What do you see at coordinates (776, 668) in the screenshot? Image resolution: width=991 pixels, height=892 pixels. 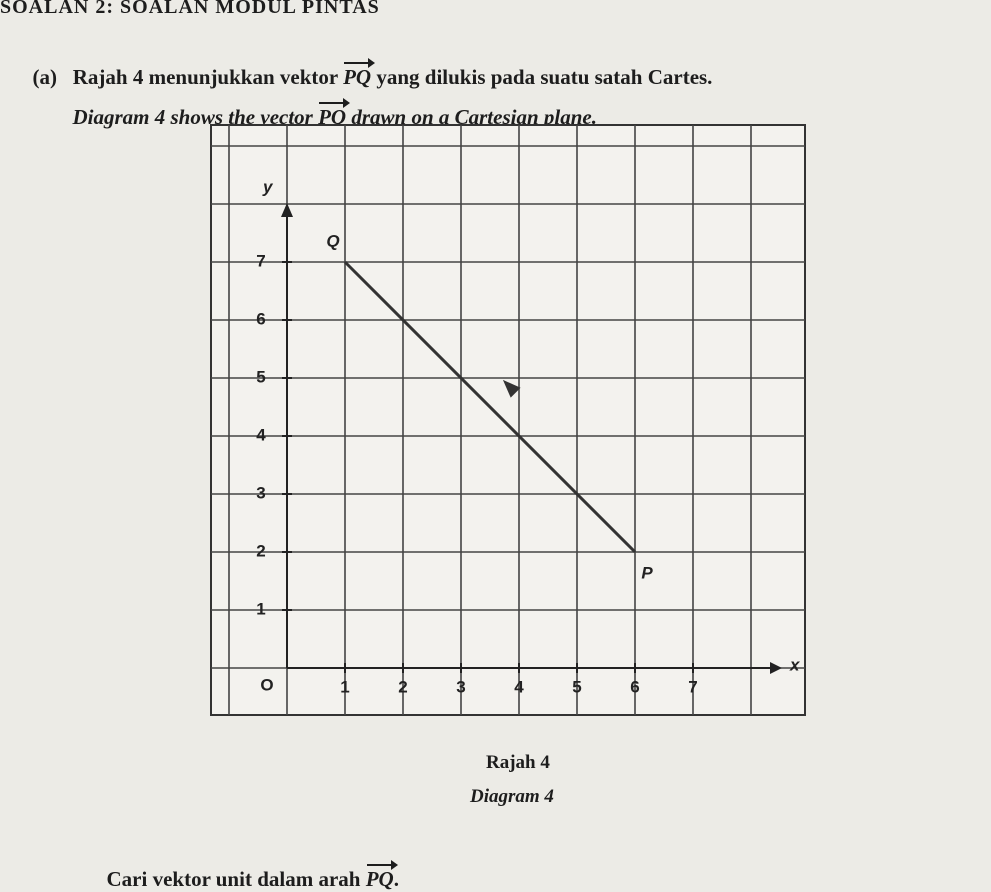 I see `x-axis-arrow` at bounding box center [776, 668].